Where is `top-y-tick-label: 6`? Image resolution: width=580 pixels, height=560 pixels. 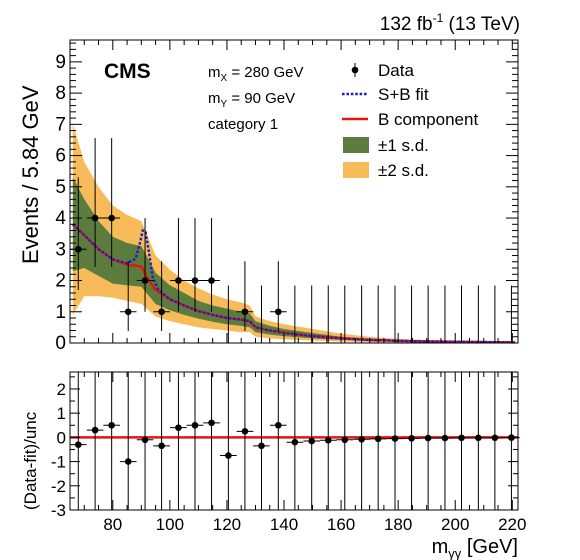 top-y-tick-label: 6 is located at coordinates (60, 156).